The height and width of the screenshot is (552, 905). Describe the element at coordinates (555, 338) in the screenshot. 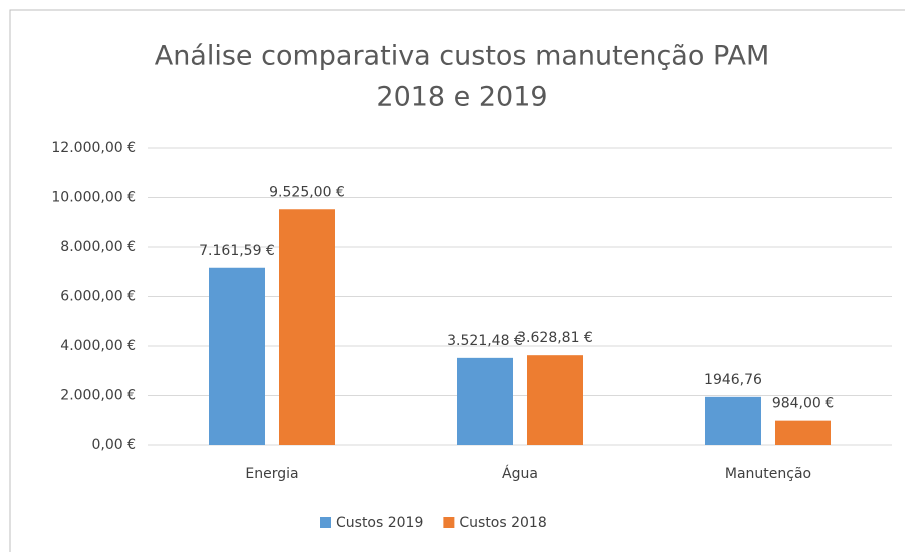

I see `data-label: 3.628,81 €` at that location.